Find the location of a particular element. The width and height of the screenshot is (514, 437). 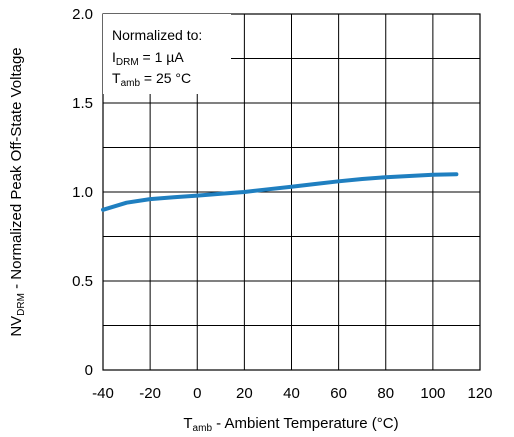

series-line is located at coordinates (280, 192).